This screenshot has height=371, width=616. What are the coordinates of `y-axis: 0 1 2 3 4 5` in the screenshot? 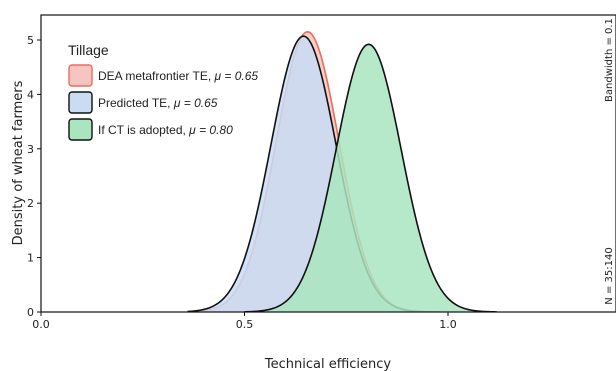 It's located at (34, 176).